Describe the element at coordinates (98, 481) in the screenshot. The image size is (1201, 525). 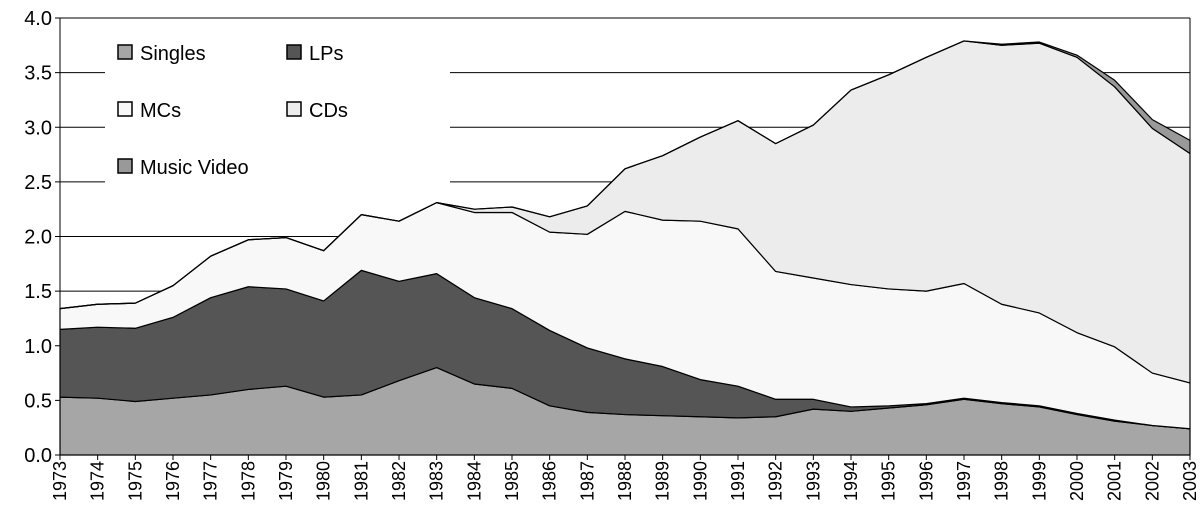
I see `x-tick-label: 1974` at that location.